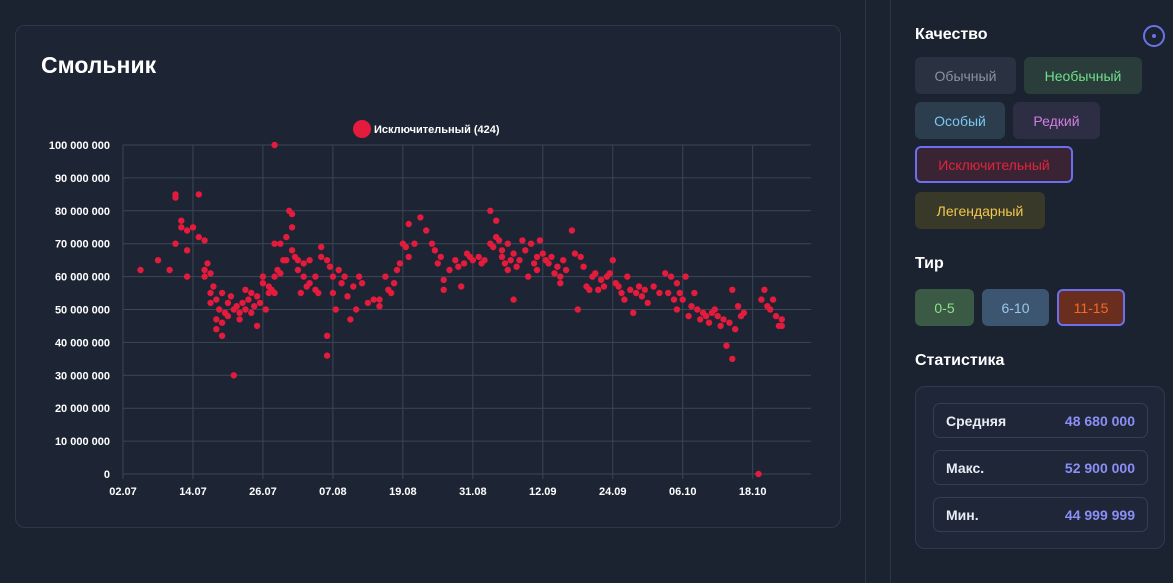  Describe the element at coordinates (107, 475) in the screenshot. I see `y-tick-label: 0` at that location.